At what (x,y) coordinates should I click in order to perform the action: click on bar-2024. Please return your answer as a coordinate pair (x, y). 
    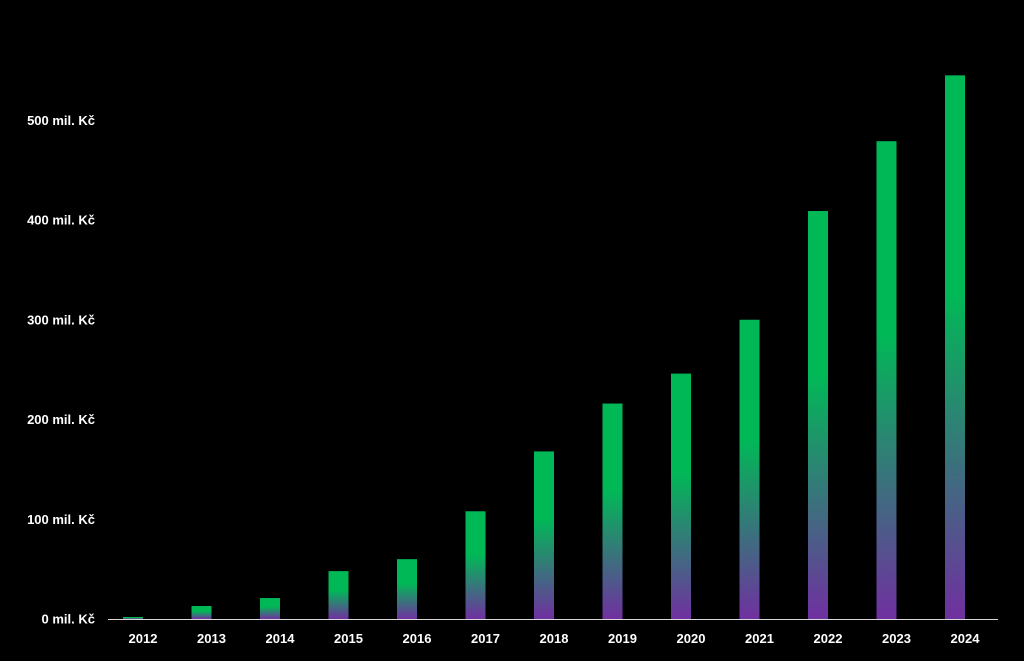
    Looking at the image, I should click on (955, 347).